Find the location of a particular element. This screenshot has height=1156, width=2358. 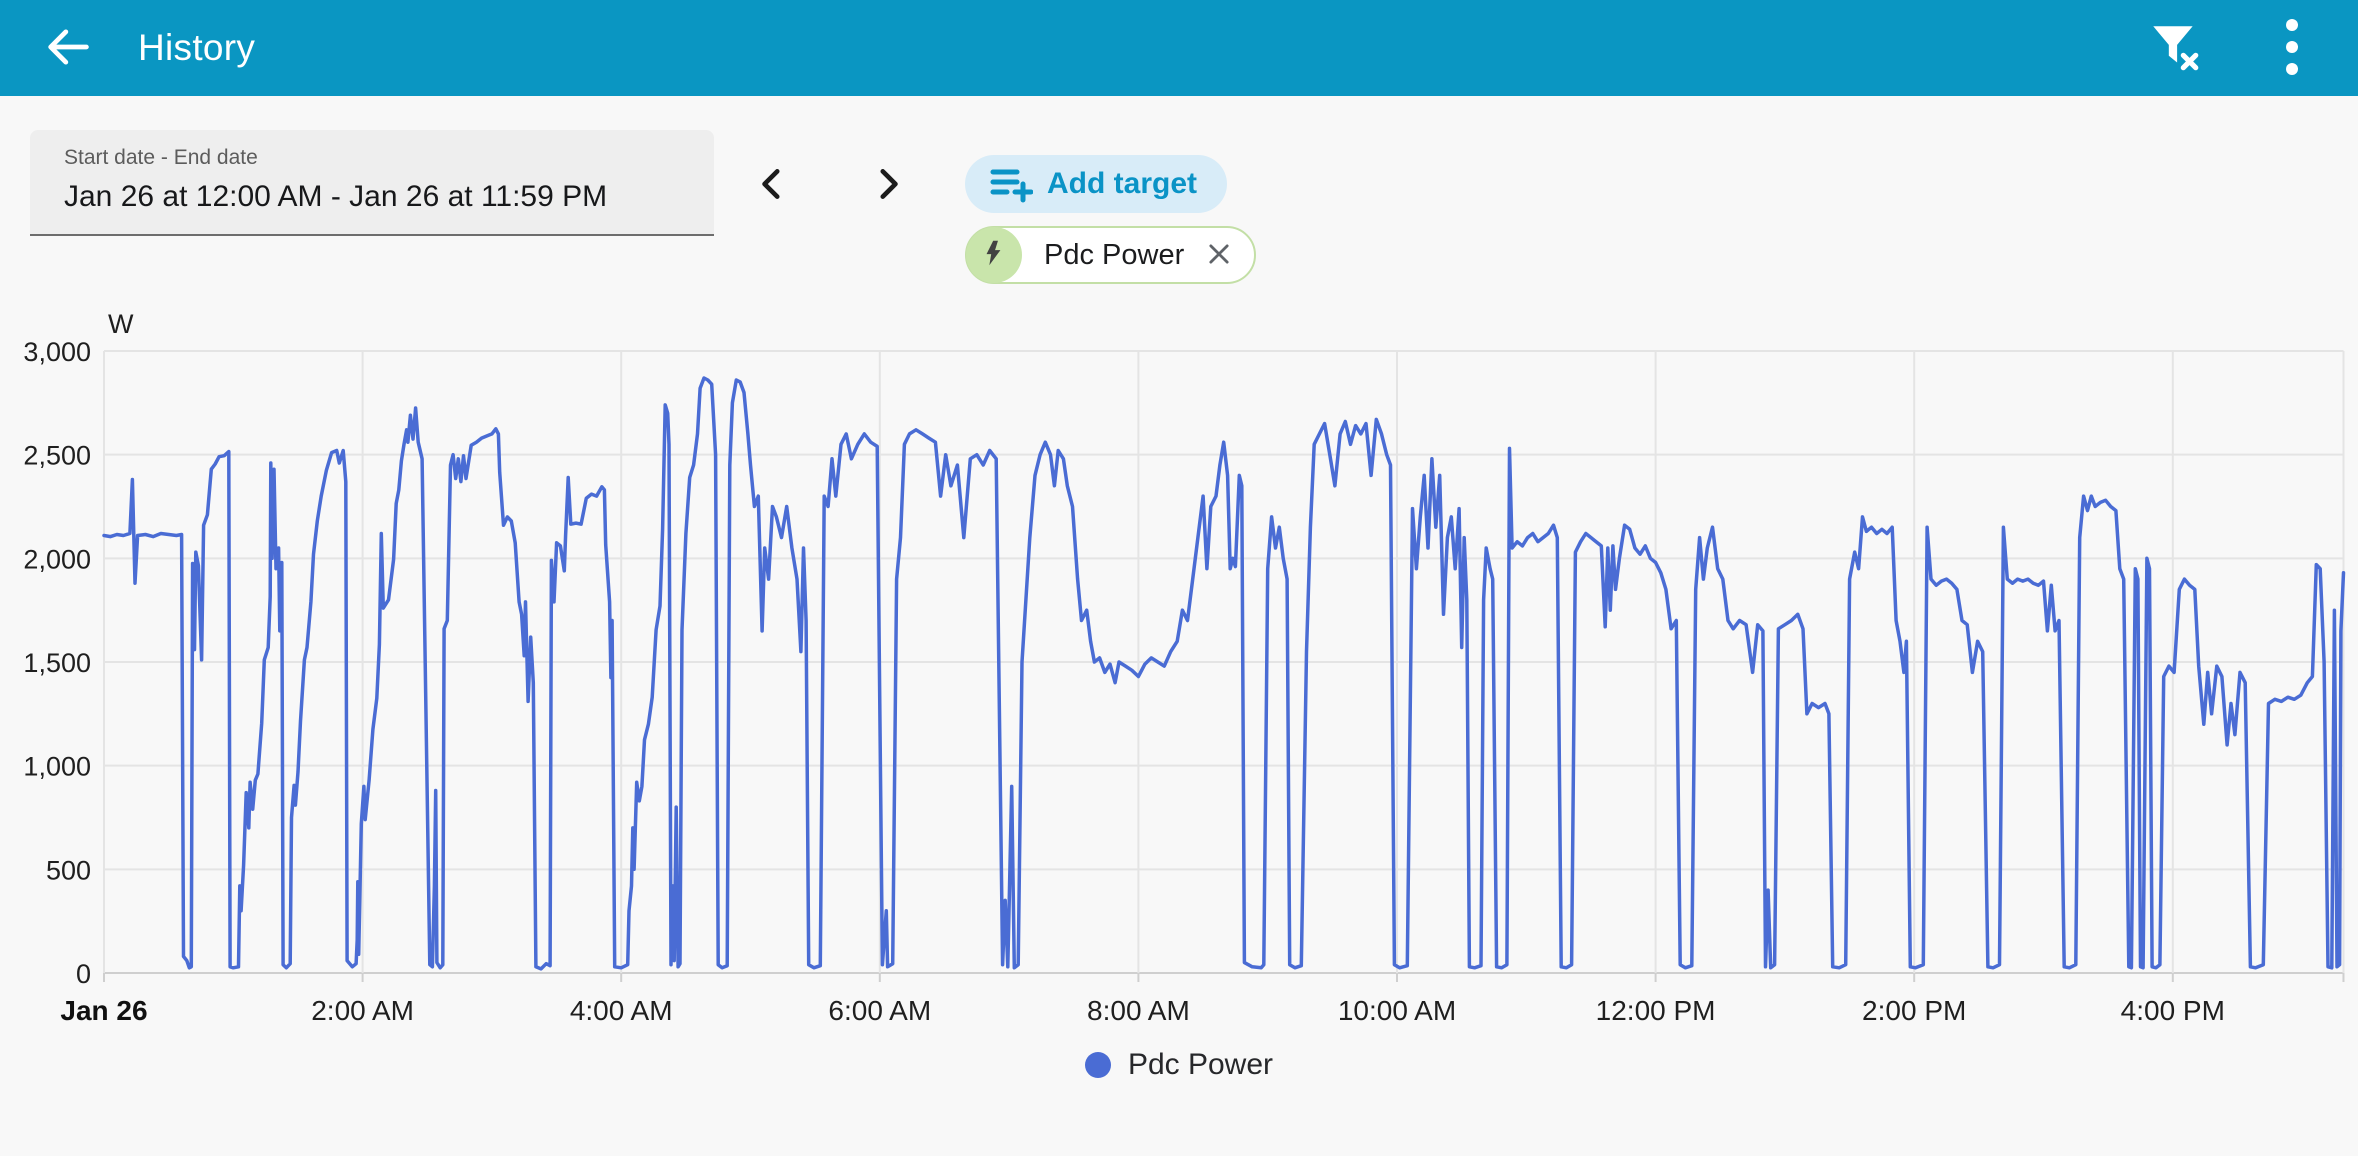

kebab-menu-icon is located at coordinates (2292, 48).